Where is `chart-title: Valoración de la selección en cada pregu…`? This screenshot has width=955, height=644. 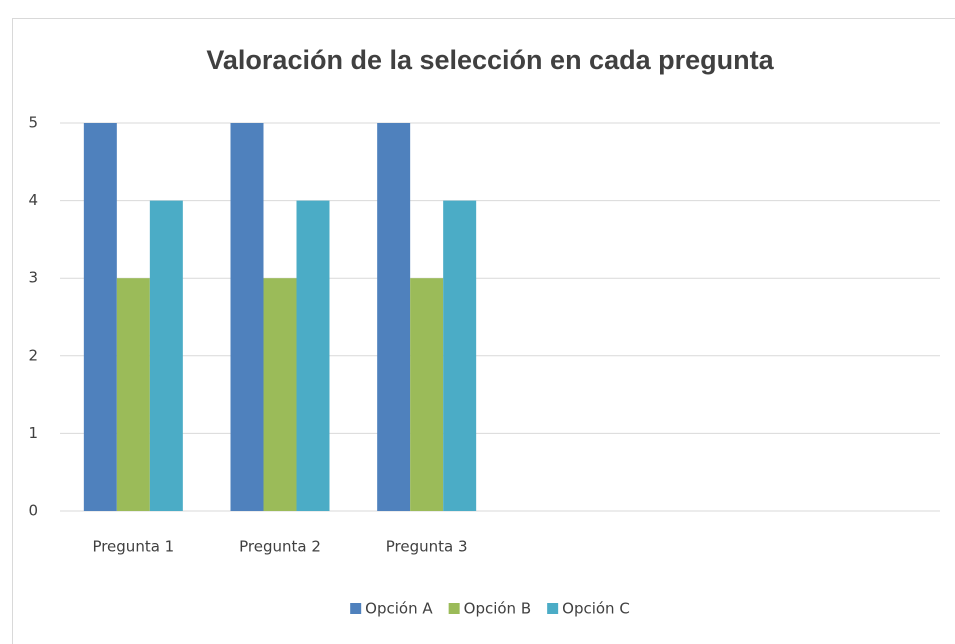
chart-title: Valoración de la selección en cada pregu… is located at coordinates (490, 60).